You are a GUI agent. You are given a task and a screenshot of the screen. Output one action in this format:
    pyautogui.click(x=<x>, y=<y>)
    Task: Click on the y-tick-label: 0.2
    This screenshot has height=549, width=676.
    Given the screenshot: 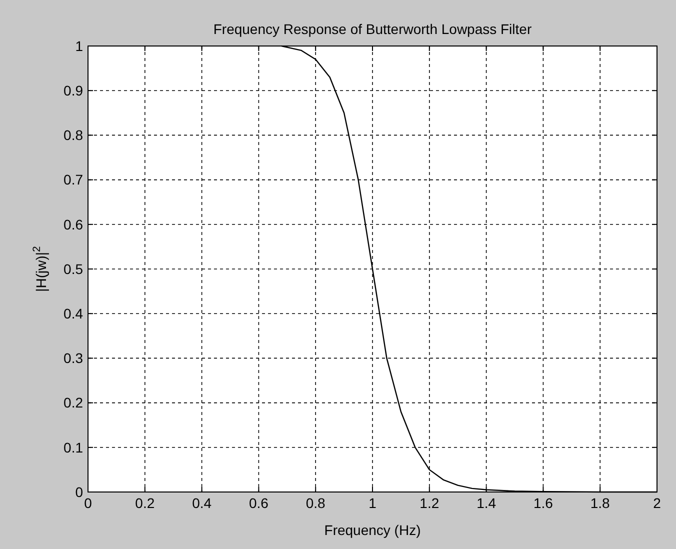 What is the action you would take?
    pyautogui.click(x=74, y=402)
    